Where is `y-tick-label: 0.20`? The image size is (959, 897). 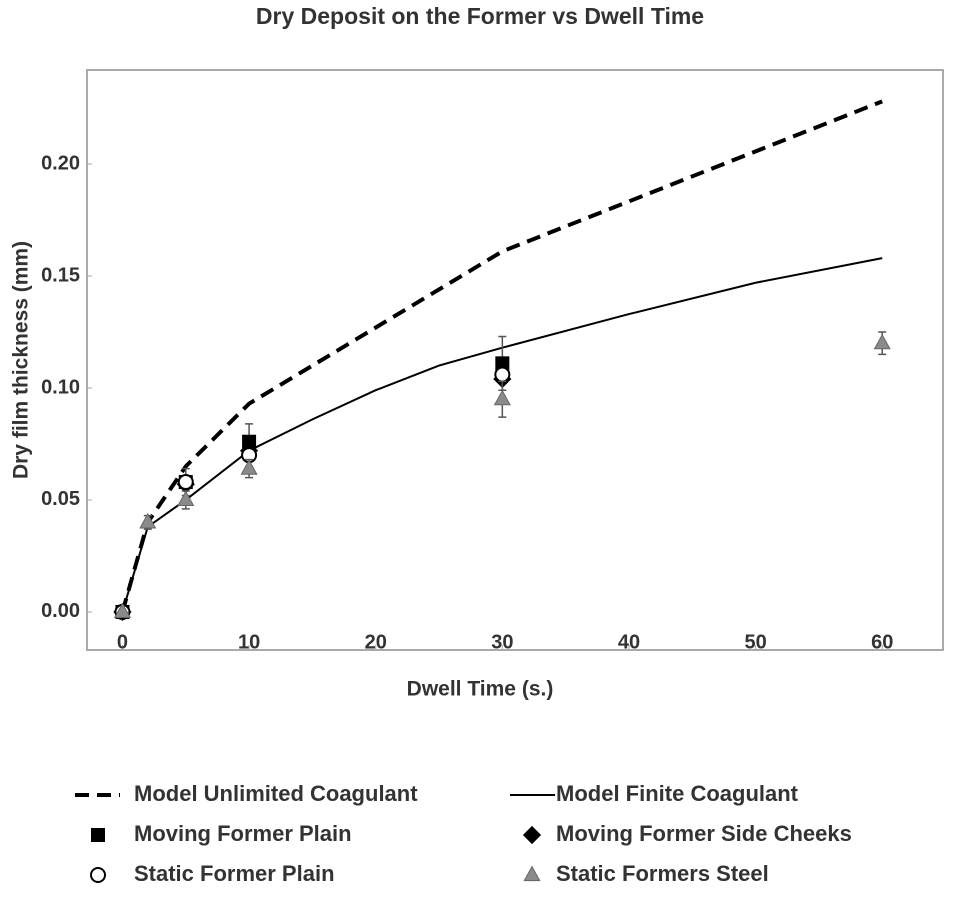 y-tick-label: 0.20 is located at coordinates (60, 163).